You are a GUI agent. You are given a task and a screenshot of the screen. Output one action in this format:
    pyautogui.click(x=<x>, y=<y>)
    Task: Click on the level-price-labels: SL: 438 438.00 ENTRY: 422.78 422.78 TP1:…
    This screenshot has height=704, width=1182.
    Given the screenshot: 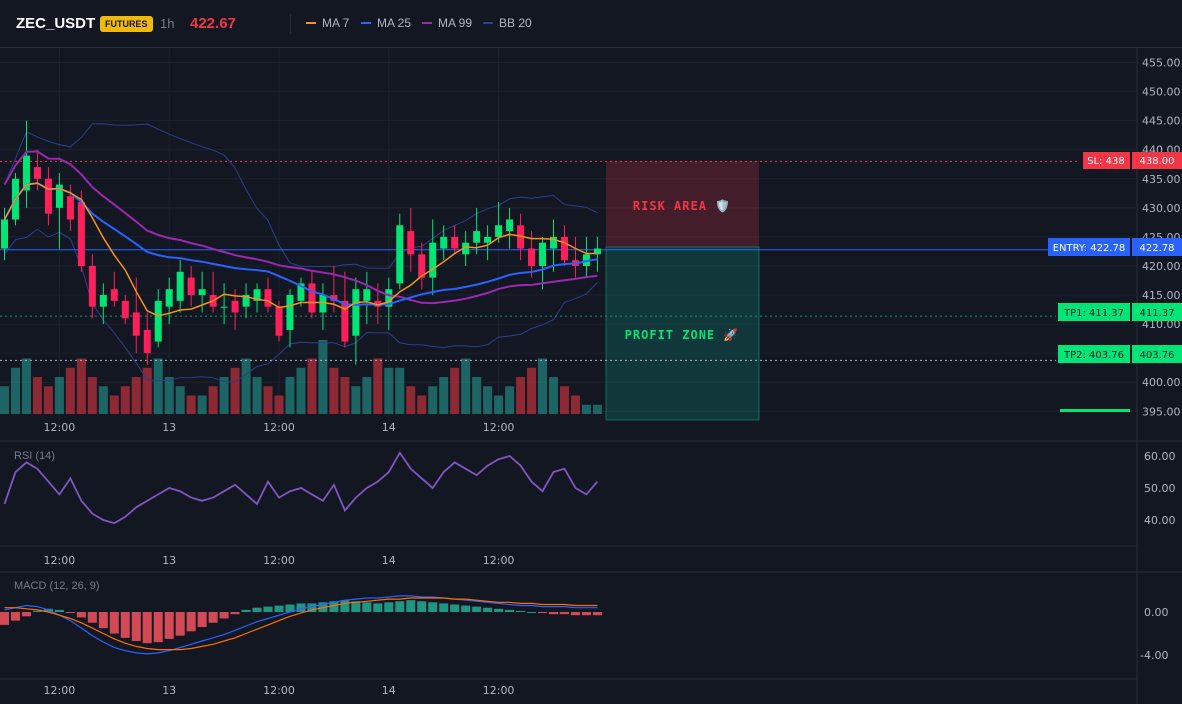 What is the action you would take?
    pyautogui.click(x=1115, y=282)
    